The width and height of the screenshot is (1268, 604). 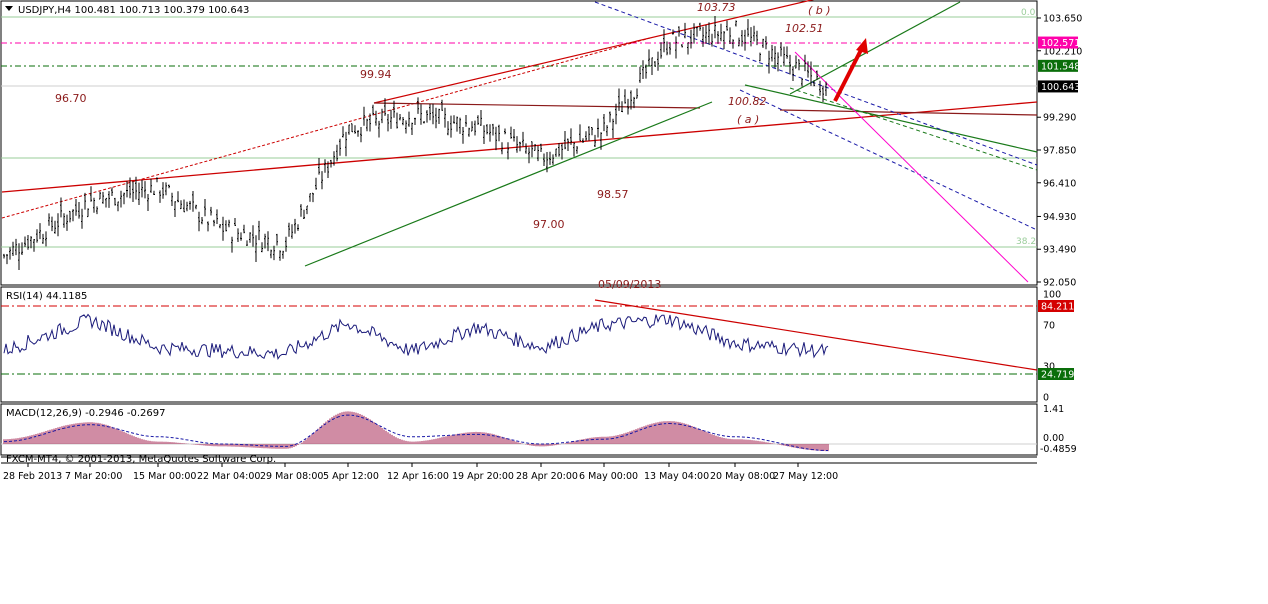 What do you see at coordinates (418, 476) in the screenshot?
I see `date-label: 12 Apr 16:00` at bounding box center [418, 476].